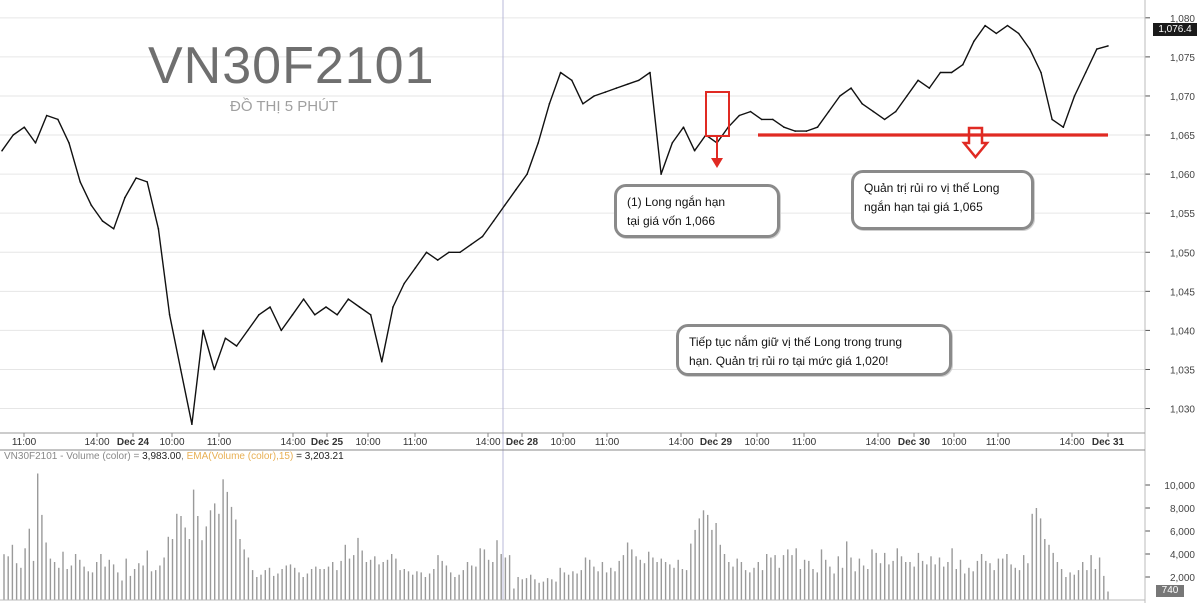  Describe the element at coordinates (1182, 253) in the screenshot. I see `price-tick-label: 1,050` at that location.